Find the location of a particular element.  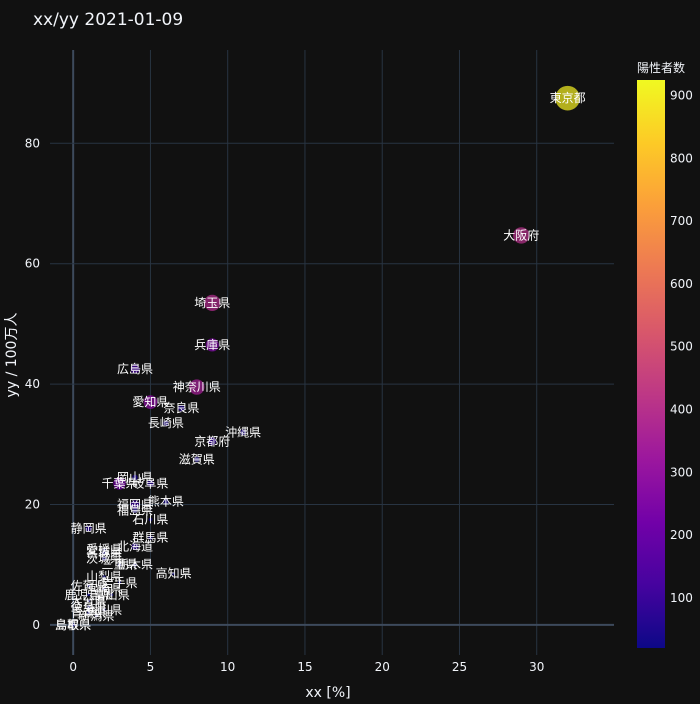

point-label: 徳島県 is located at coordinates (89, 606).